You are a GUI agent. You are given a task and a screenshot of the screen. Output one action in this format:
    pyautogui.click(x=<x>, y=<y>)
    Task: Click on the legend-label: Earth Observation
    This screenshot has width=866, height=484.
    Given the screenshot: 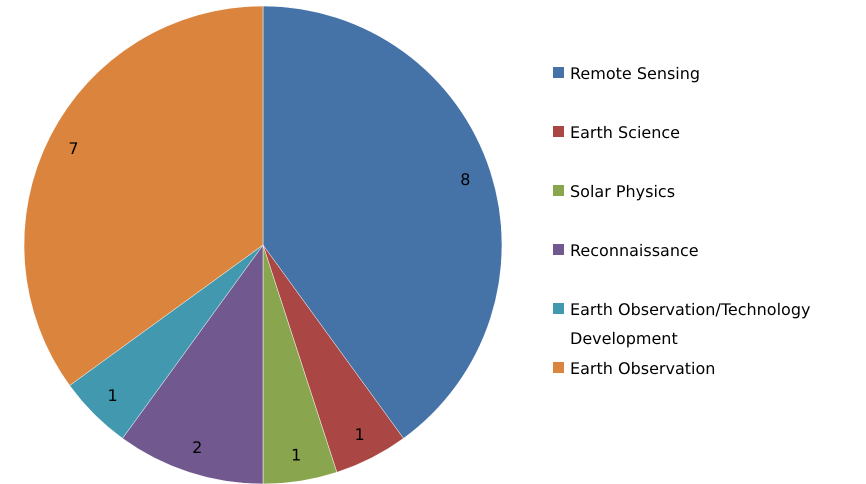 What is the action you would take?
    pyautogui.click(x=643, y=368)
    